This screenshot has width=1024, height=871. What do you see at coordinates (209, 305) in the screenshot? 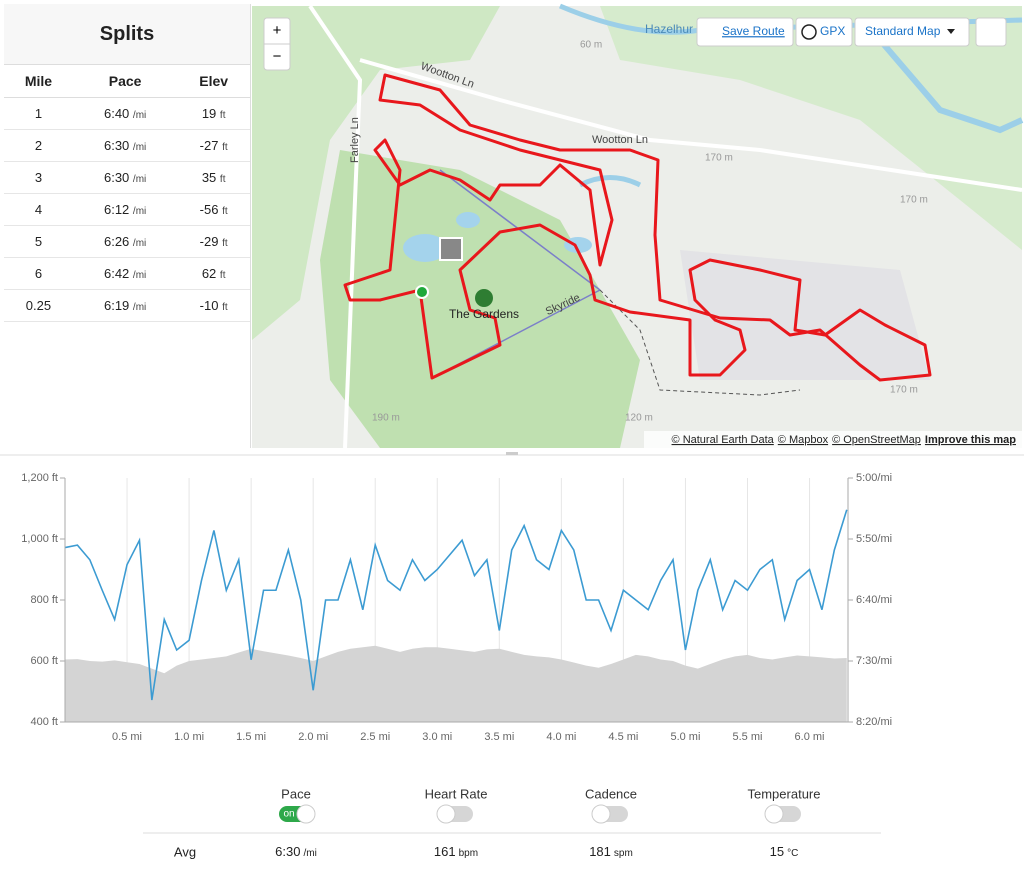
I see `elev: -10` at bounding box center [209, 305].